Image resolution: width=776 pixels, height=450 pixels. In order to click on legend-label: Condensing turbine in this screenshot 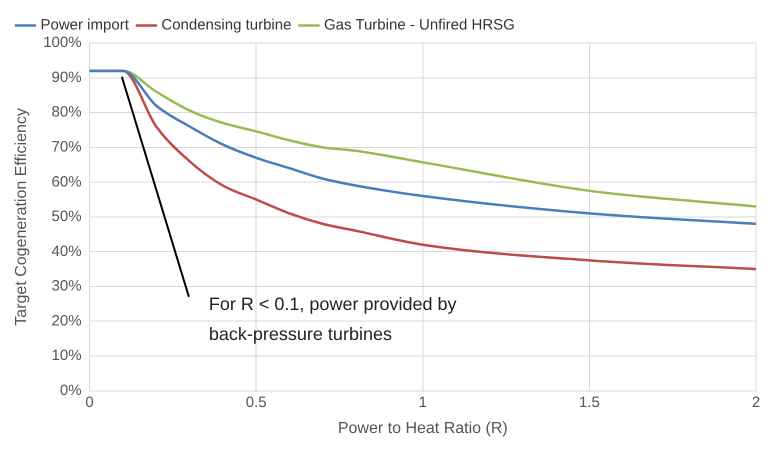, I will do `click(226, 25)`.